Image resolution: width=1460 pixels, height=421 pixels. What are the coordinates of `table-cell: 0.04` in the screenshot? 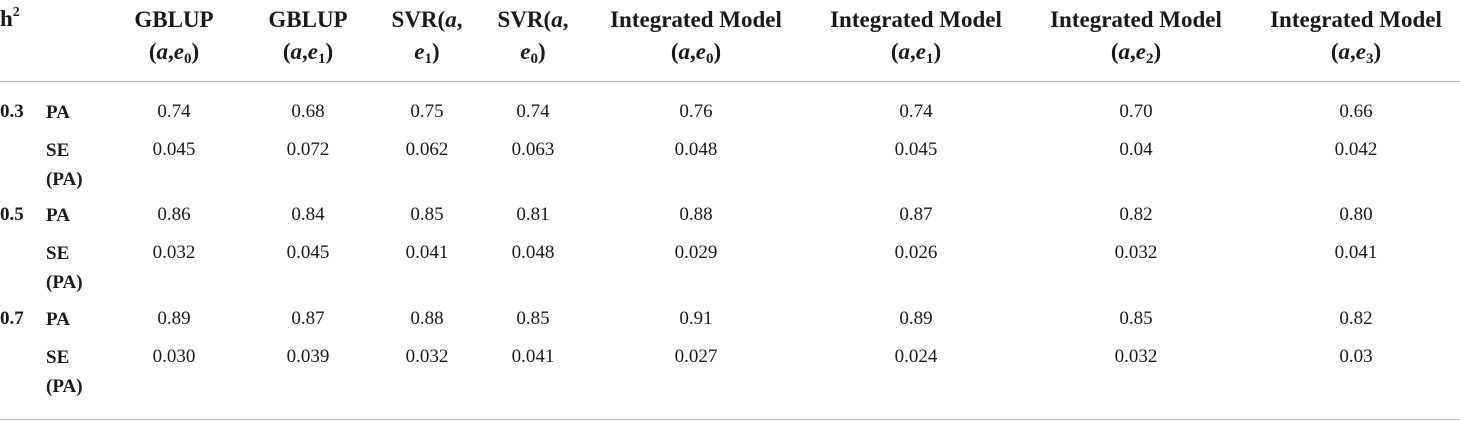 It's located at (1136, 149).